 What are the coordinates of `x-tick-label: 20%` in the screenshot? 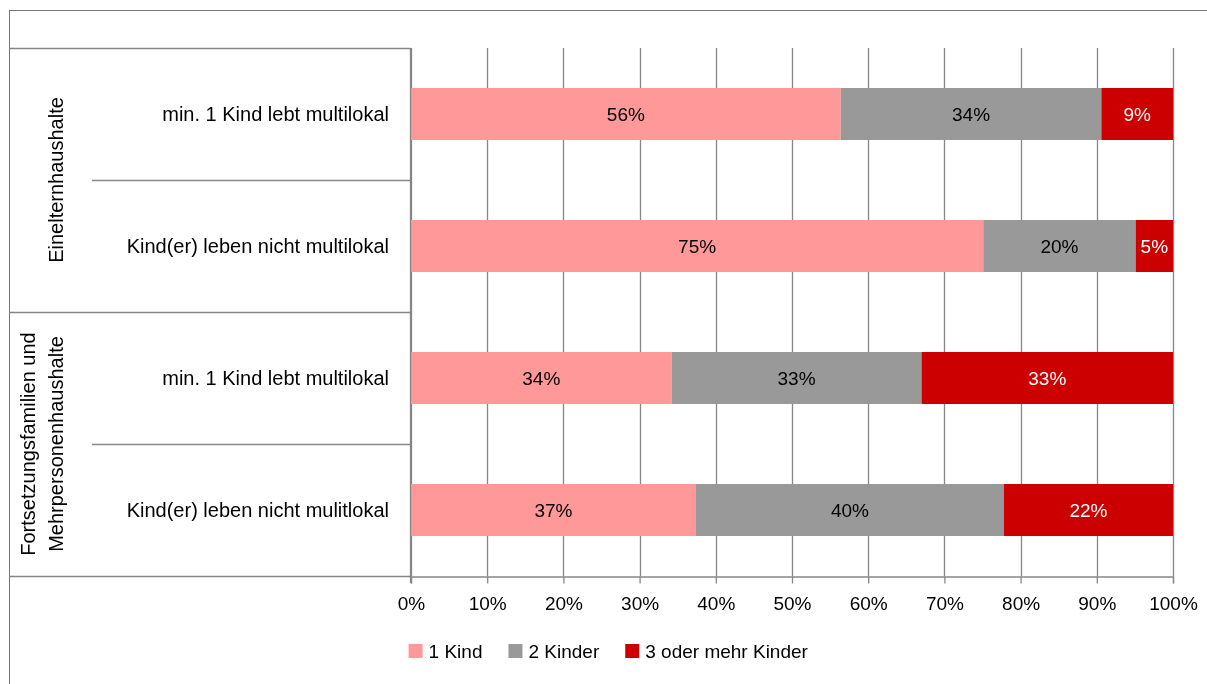 It's located at (564, 603).